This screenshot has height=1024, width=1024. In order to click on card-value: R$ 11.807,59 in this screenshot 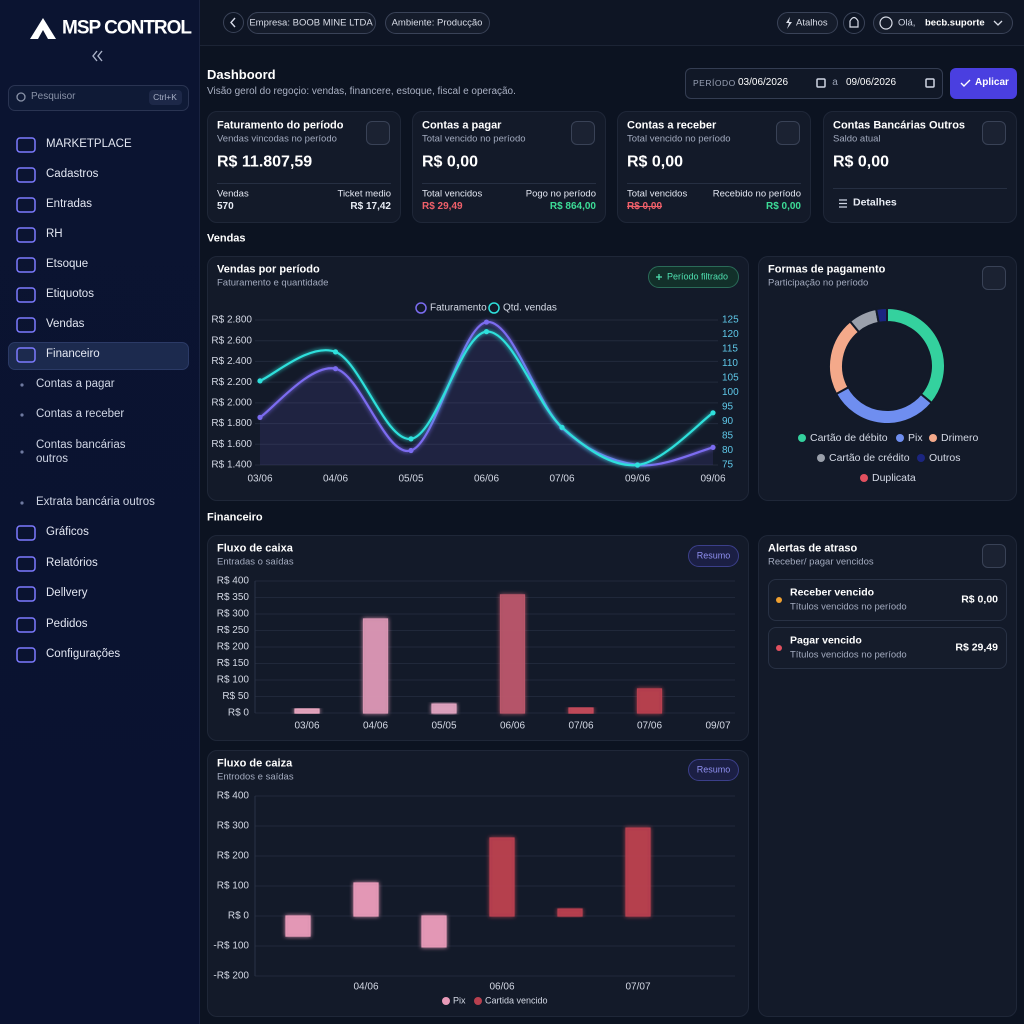, I will do `click(265, 162)`.